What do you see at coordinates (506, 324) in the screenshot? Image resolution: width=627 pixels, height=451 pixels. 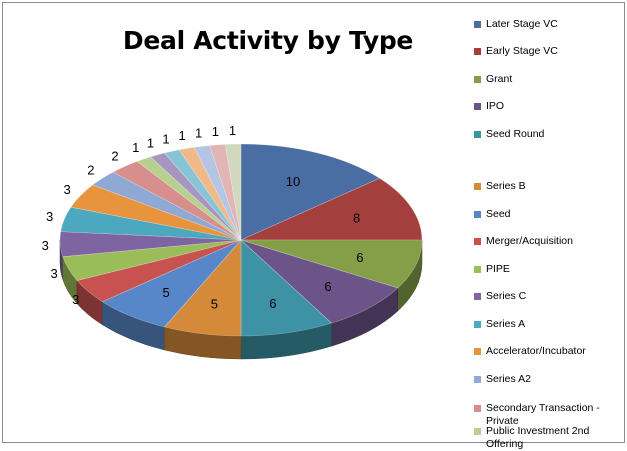 I see `legend-label: Series A` at bounding box center [506, 324].